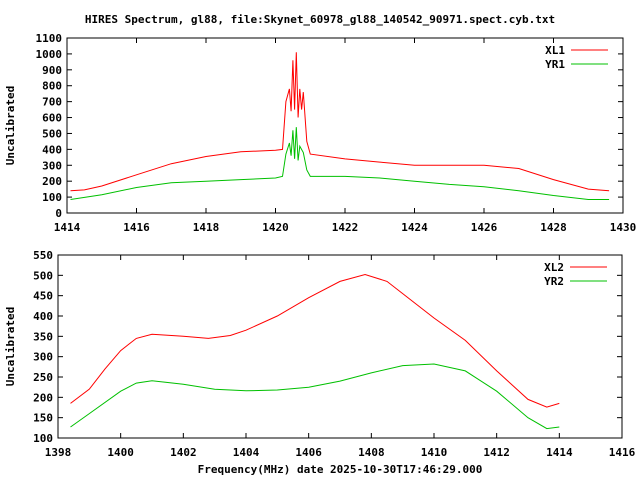 Image resolution: width=640 pixels, height=480 pixels. I want to click on x-tick-label: 1422, so click(345, 227).